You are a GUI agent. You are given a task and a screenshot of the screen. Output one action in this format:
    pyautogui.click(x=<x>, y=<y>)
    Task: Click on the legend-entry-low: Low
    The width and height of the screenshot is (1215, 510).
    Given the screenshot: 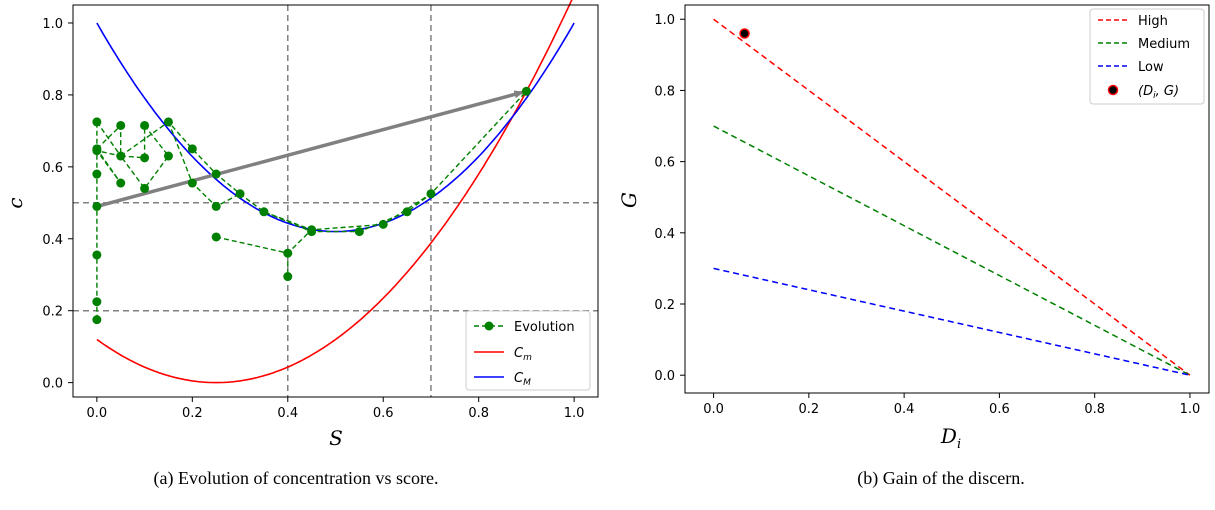 What is the action you would take?
    pyautogui.click(x=1131, y=67)
    